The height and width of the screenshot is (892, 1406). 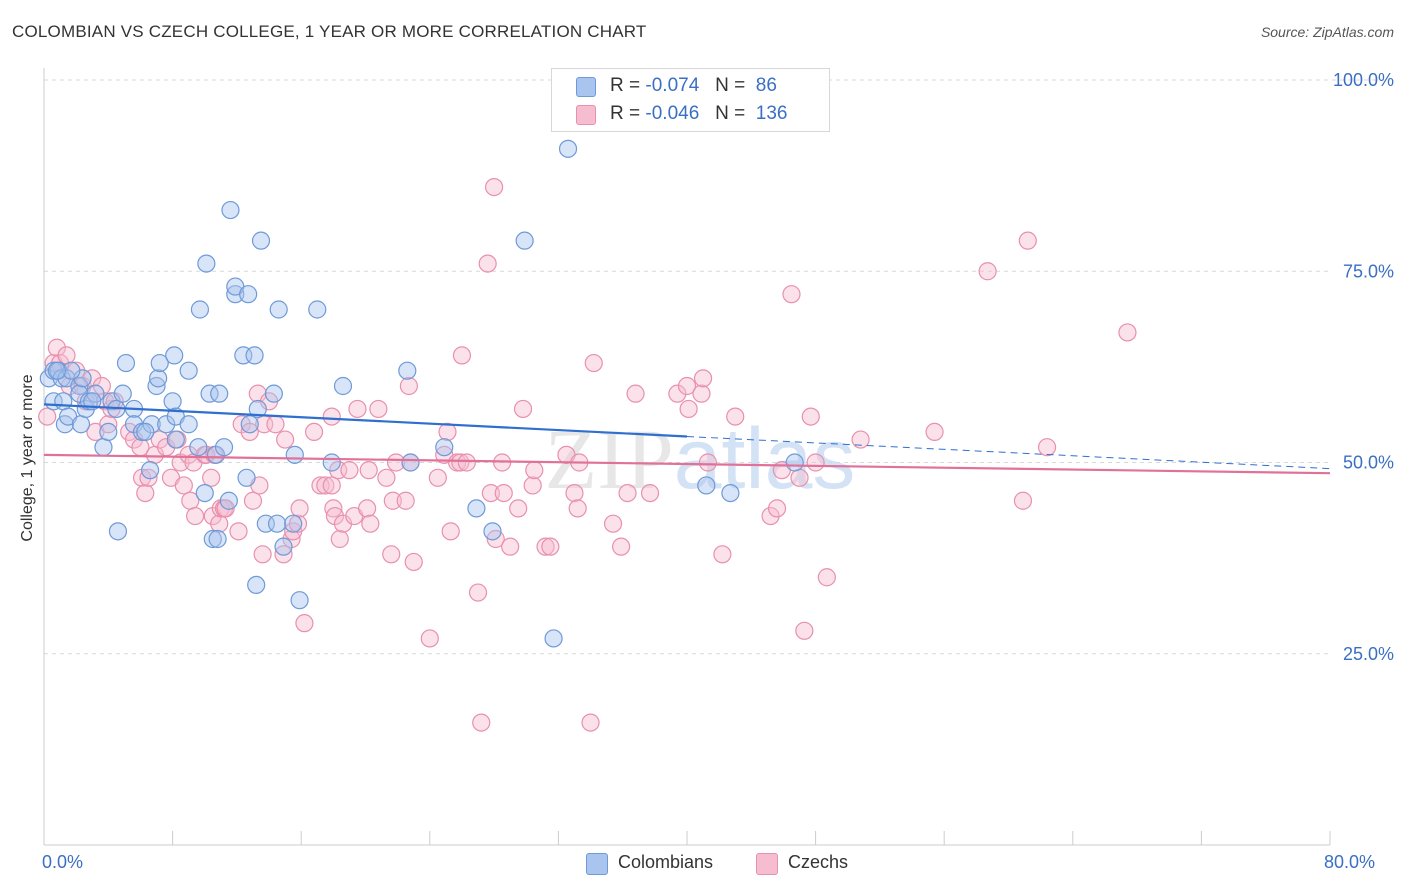 I want to click on x-tick-label-max: 80.0%, so click(x=1350, y=862).